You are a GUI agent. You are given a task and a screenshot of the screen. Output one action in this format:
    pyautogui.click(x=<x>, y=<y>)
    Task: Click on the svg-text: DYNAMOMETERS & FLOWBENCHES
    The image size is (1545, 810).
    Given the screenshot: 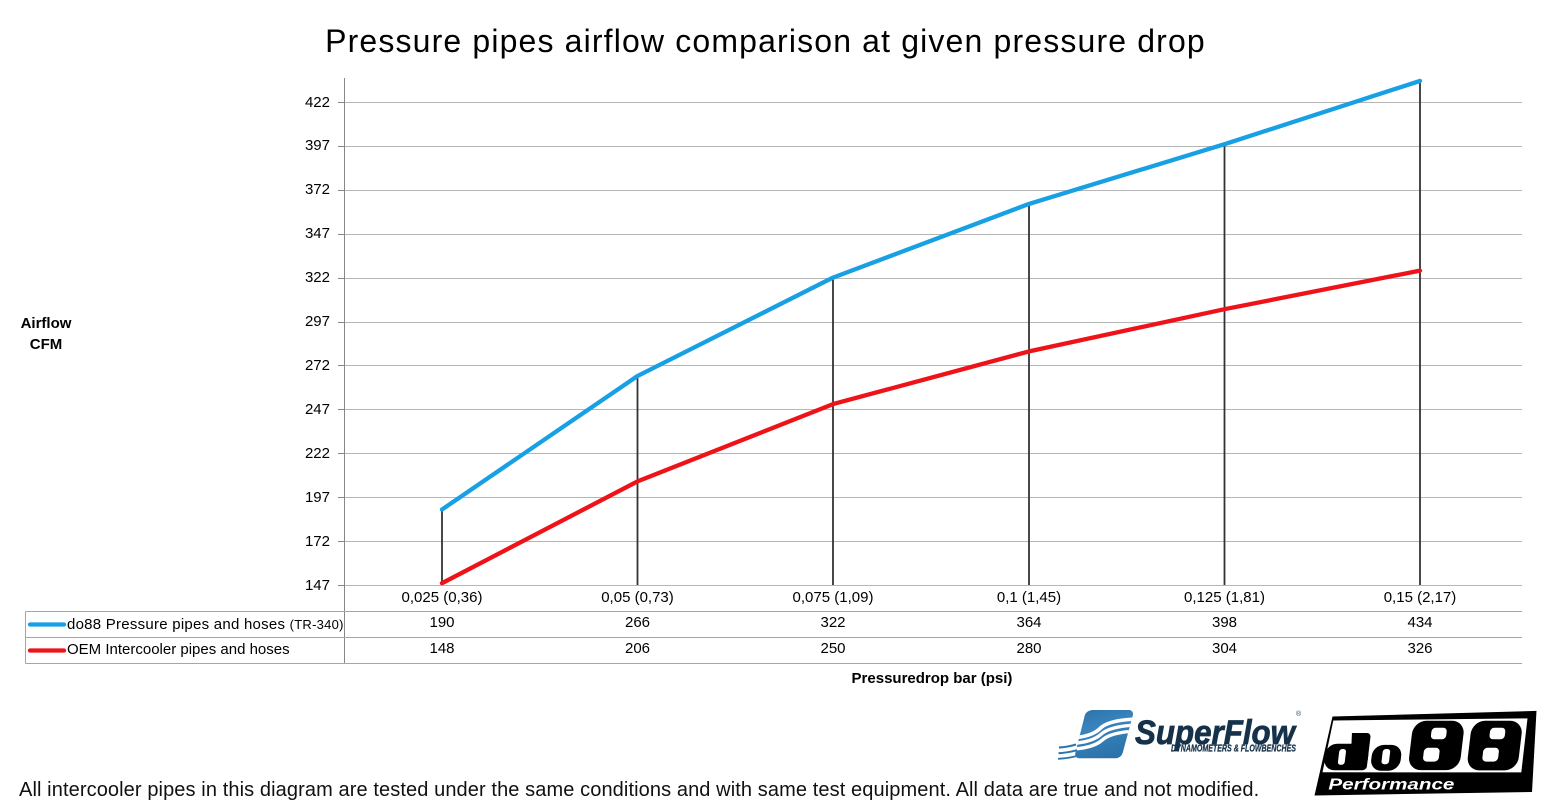 What is the action you would take?
    pyautogui.click(x=1233, y=749)
    